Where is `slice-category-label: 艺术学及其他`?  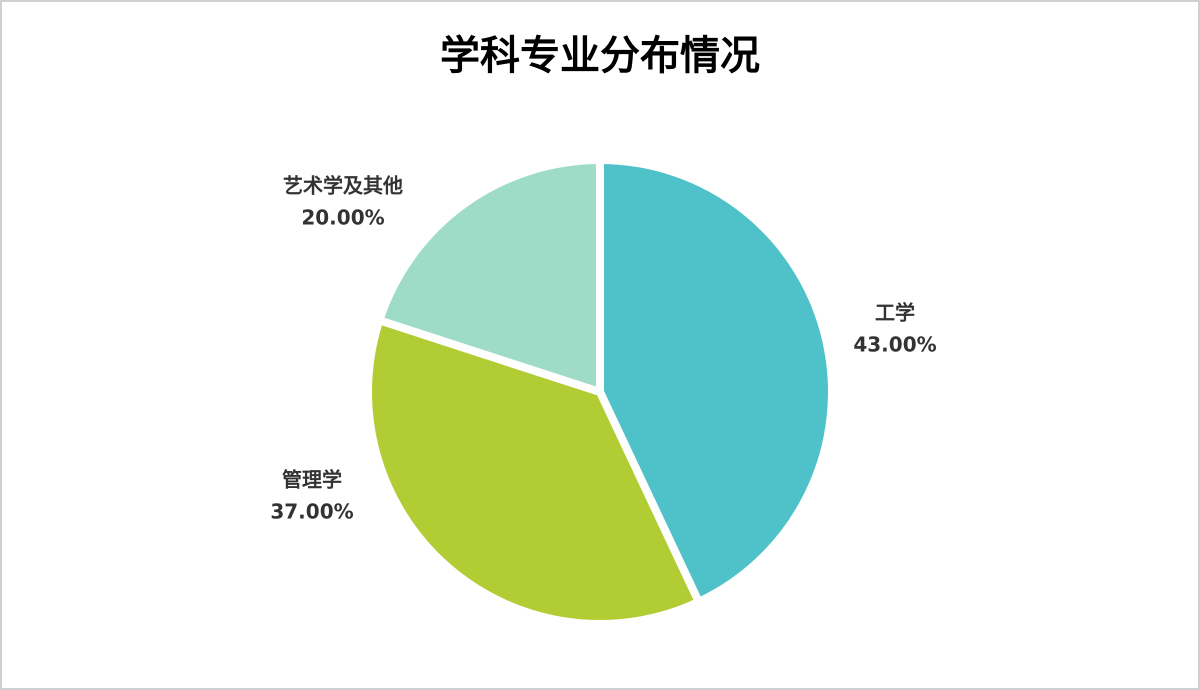
slice-category-label: 艺术学及其他 is located at coordinates (343, 186).